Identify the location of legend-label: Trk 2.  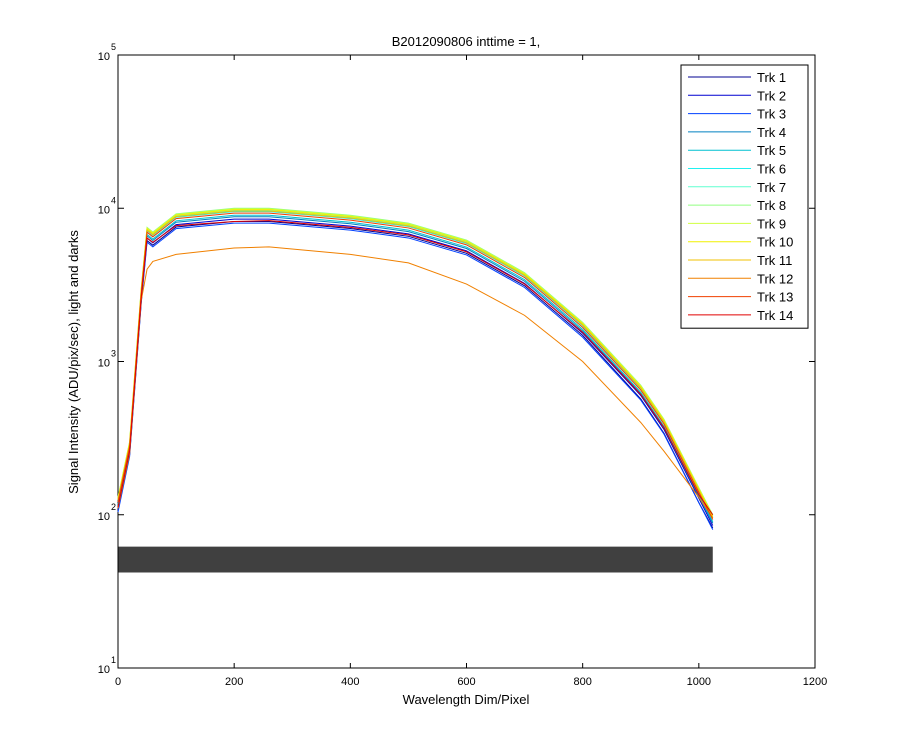
(771, 95).